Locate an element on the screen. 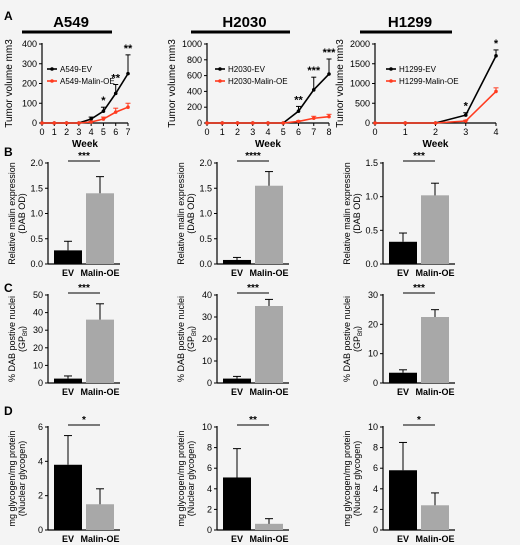  y-tick-label: 600 is located at coordinates (194, 76).